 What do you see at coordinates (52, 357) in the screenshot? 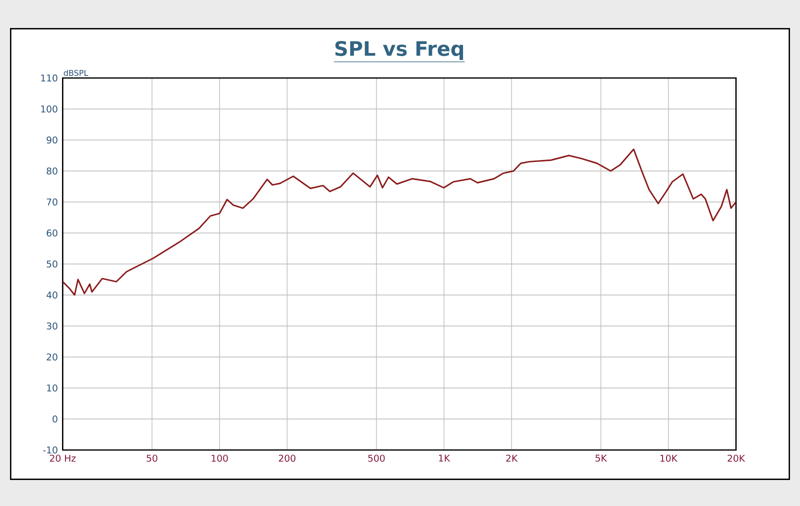
I see `y-tick-label: 20` at bounding box center [52, 357].